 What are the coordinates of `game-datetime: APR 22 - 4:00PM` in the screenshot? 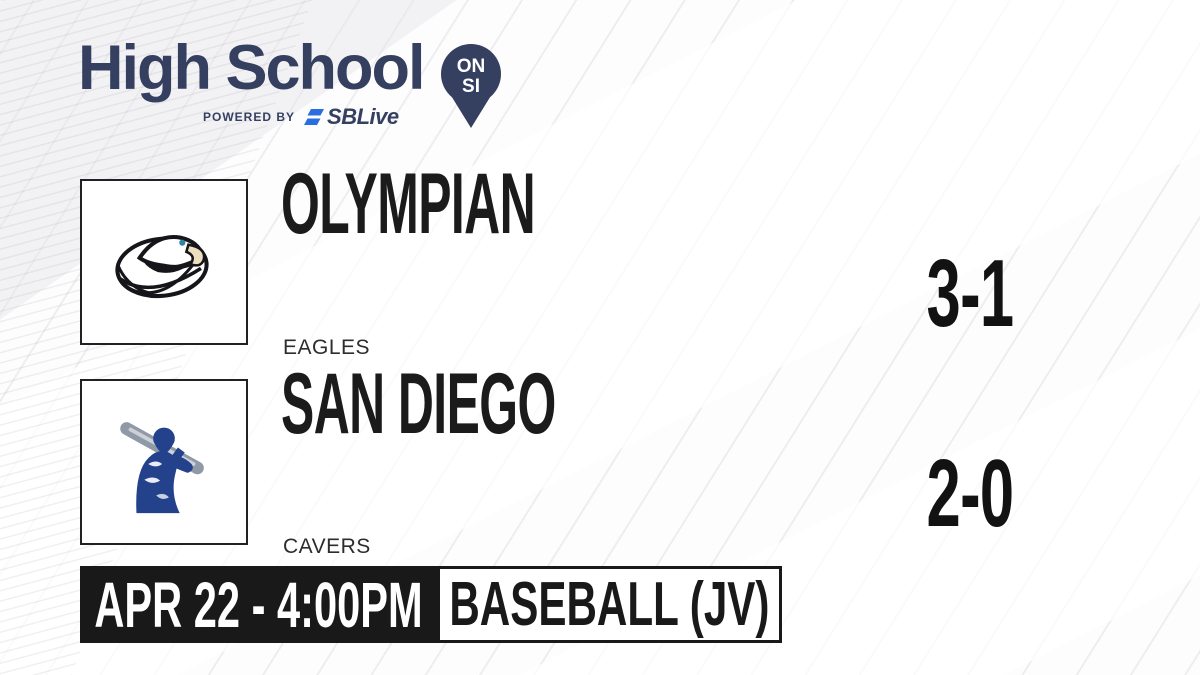 It's located at (258, 604).